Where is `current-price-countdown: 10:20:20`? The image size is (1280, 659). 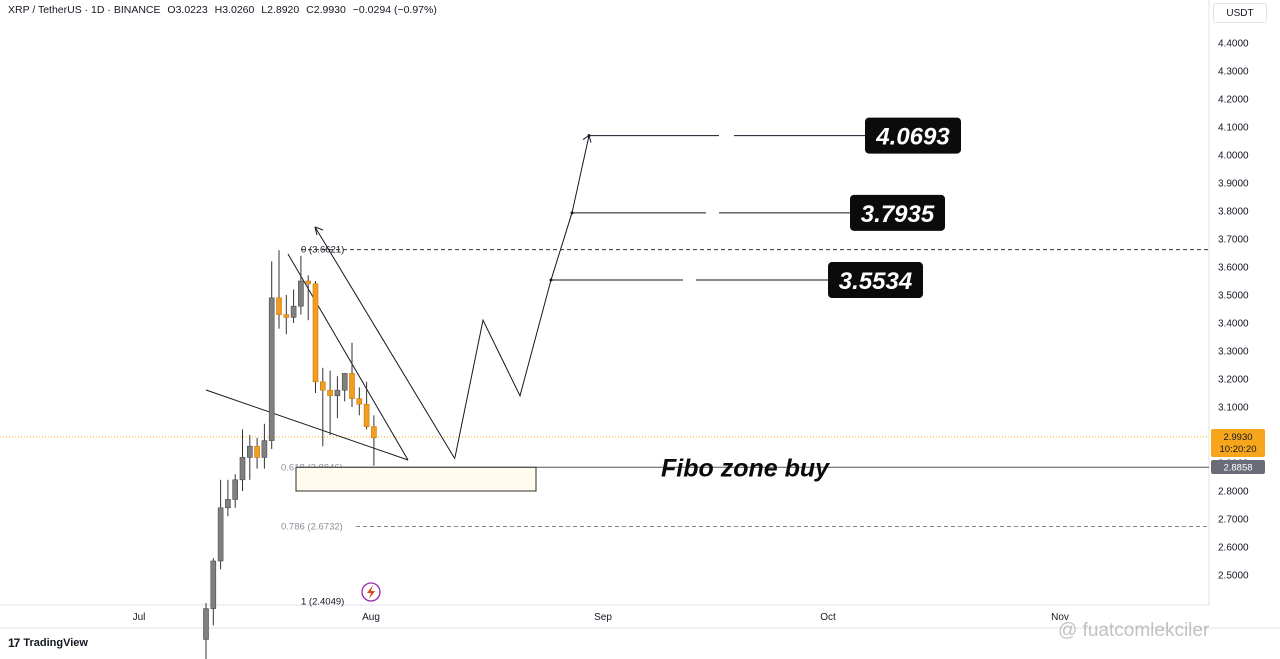
current-price-countdown: 10:20:20 is located at coordinates (1238, 449).